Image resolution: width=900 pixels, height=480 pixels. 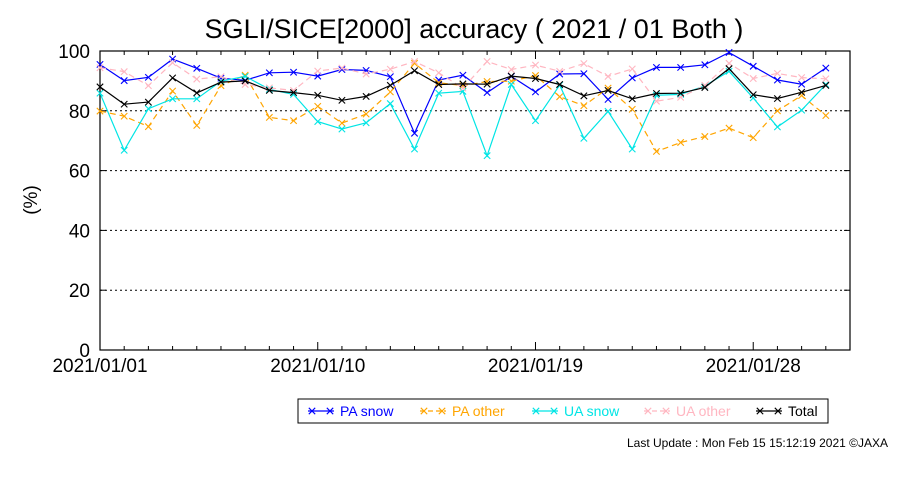 I want to click on series-total, so click(x=463, y=86).